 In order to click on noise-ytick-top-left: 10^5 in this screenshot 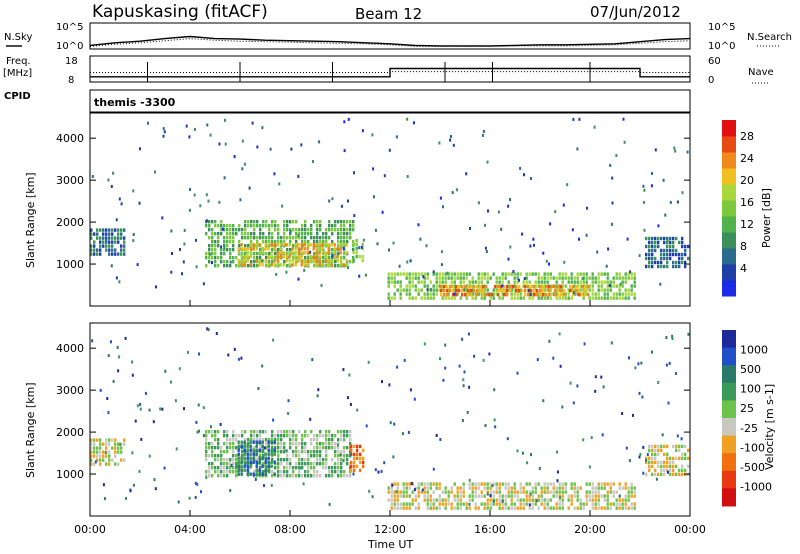, I will do `click(69, 27)`.